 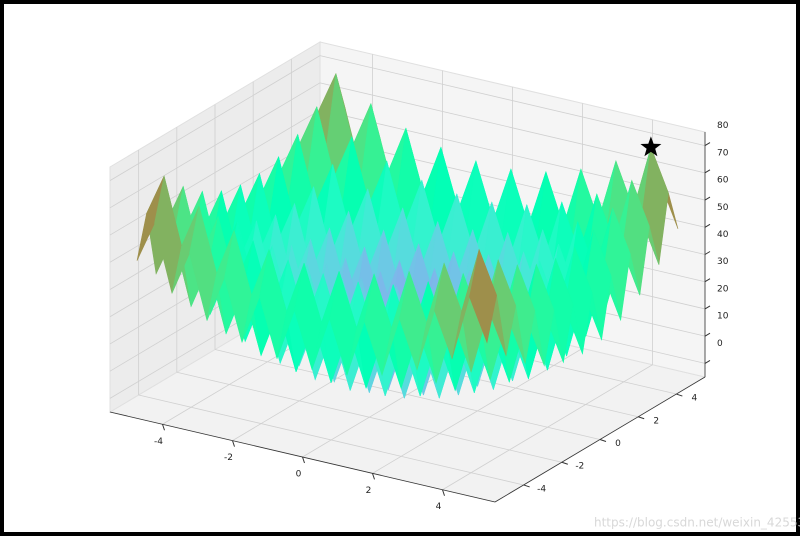 What do you see at coordinates (723, 153) in the screenshot?
I see `z-tick-label: 70` at bounding box center [723, 153].